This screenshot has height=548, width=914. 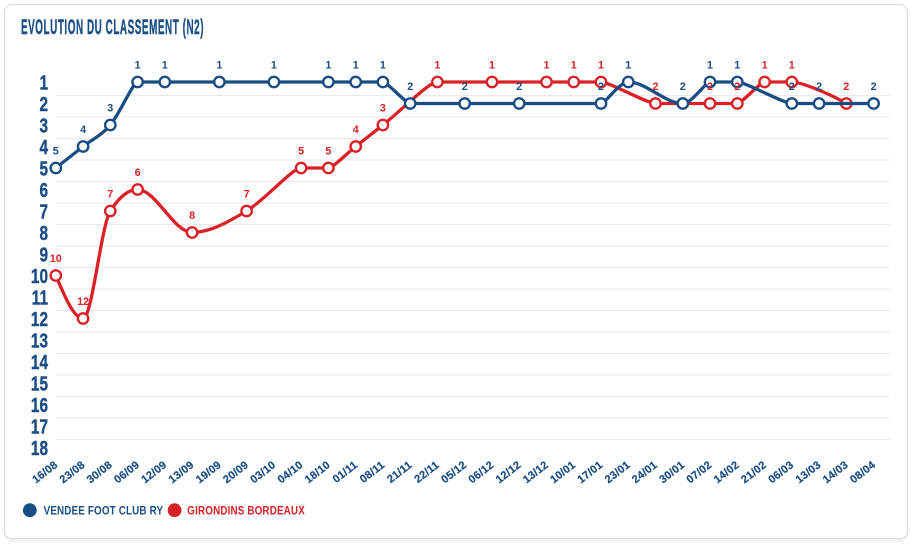 What do you see at coordinates (104, 511) in the screenshot?
I see `svg-text: VENDEE FOOT CLUB RY` at bounding box center [104, 511].